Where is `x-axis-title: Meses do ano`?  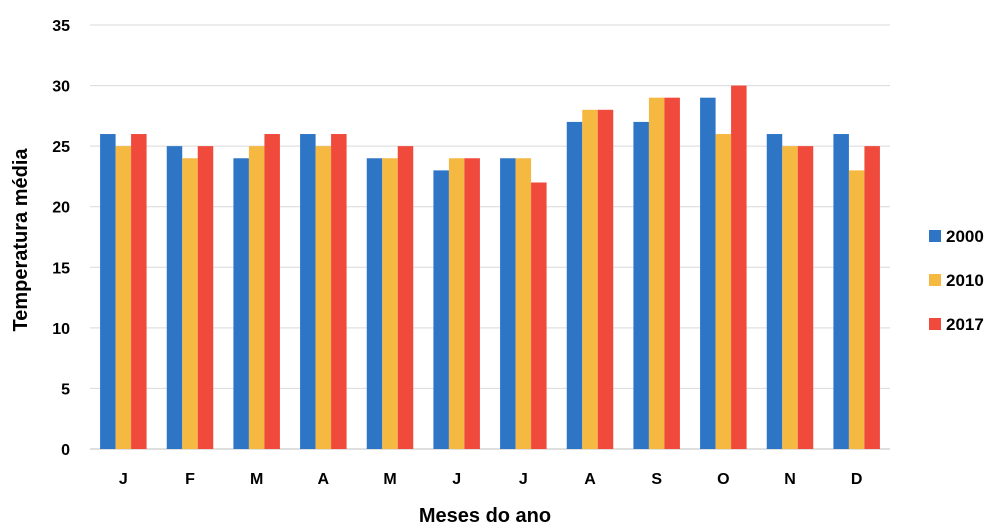 x-axis-title: Meses do ano is located at coordinates (485, 516).